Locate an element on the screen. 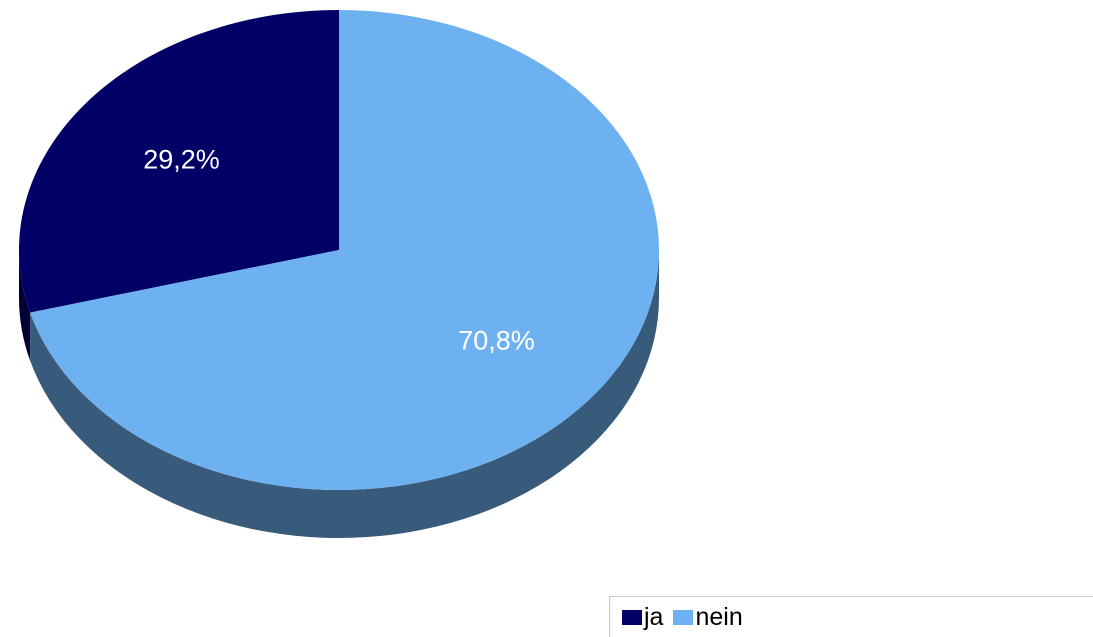 The width and height of the screenshot is (1093, 637). pie-slice-ja is located at coordinates (179, 161).